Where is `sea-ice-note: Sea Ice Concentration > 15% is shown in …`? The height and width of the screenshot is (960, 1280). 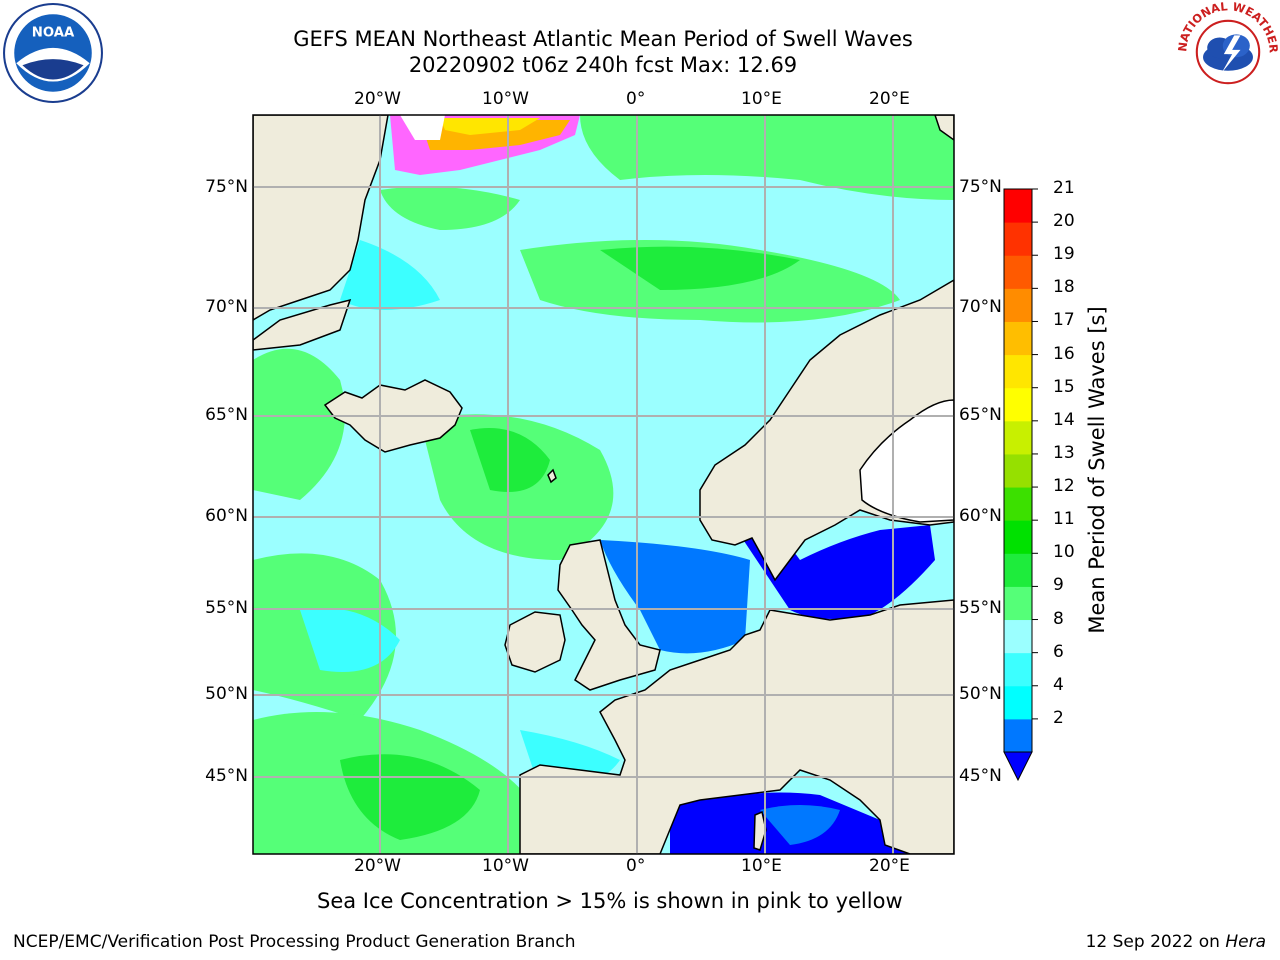
sea-ice-note: Sea Ice Concentration > 15% is shown in … is located at coordinates (610, 901).